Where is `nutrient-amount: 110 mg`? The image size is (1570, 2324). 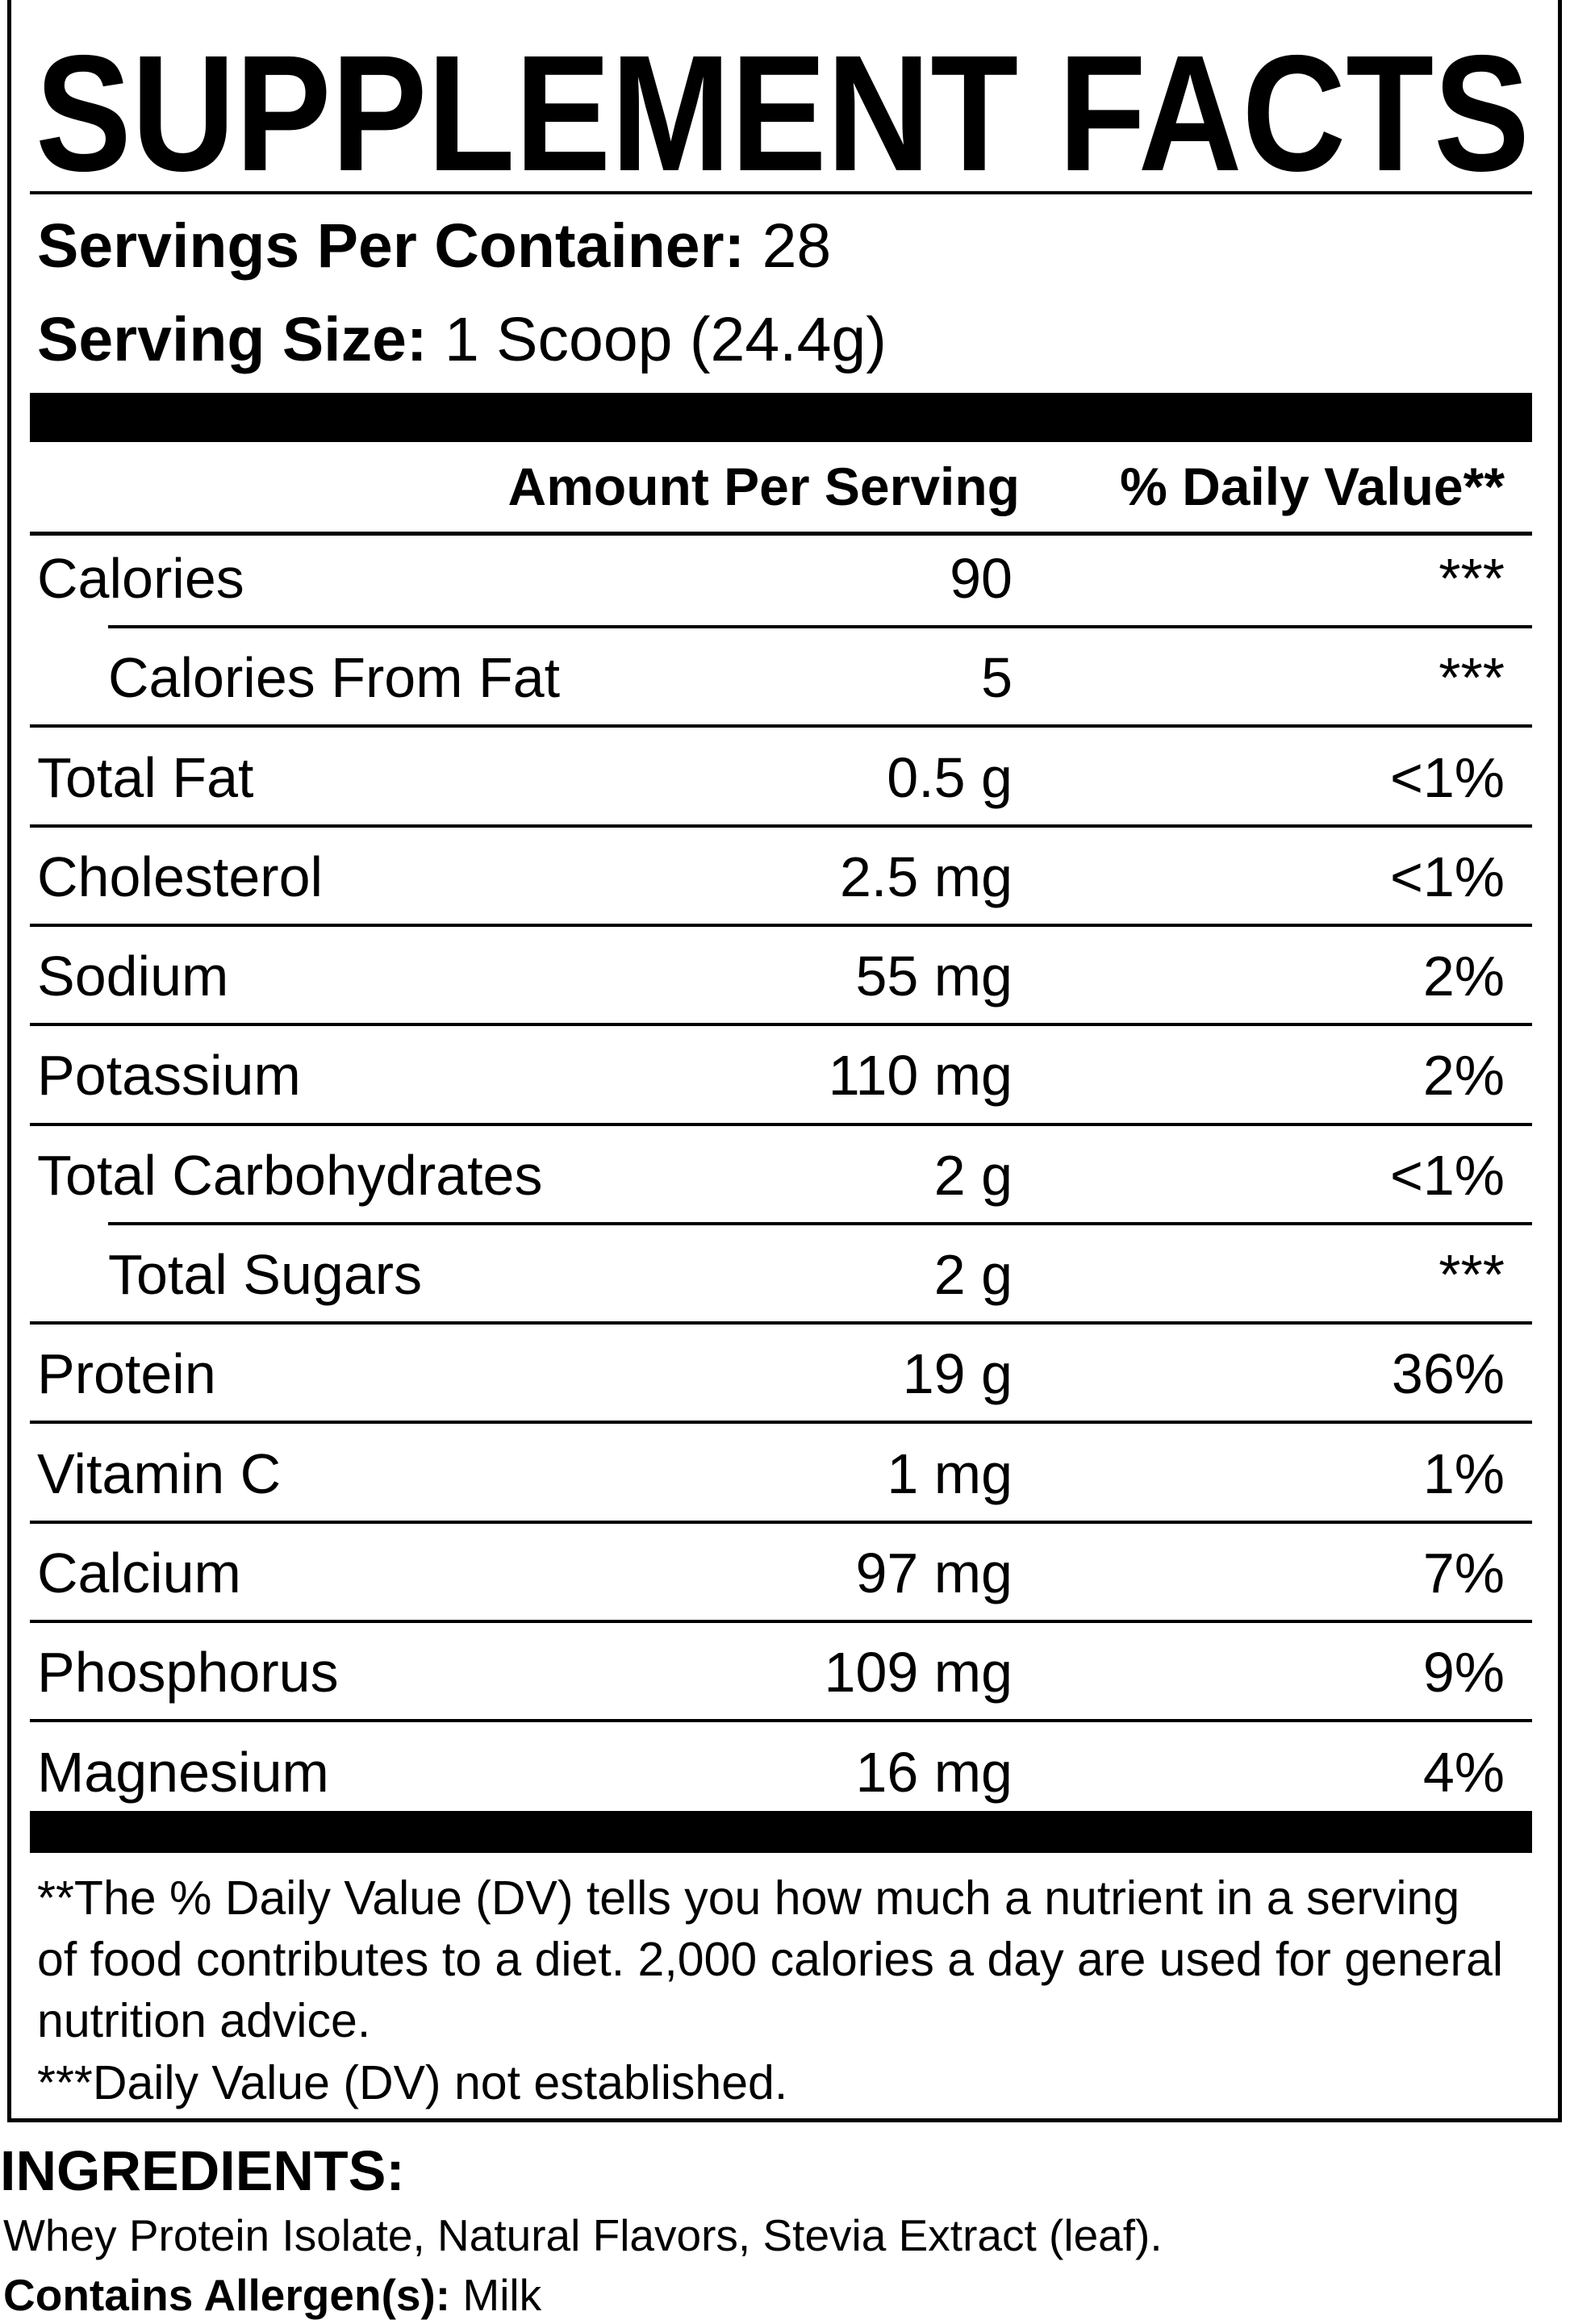
nutrient-amount: 110 mg is located at coordinates (920, 1076).